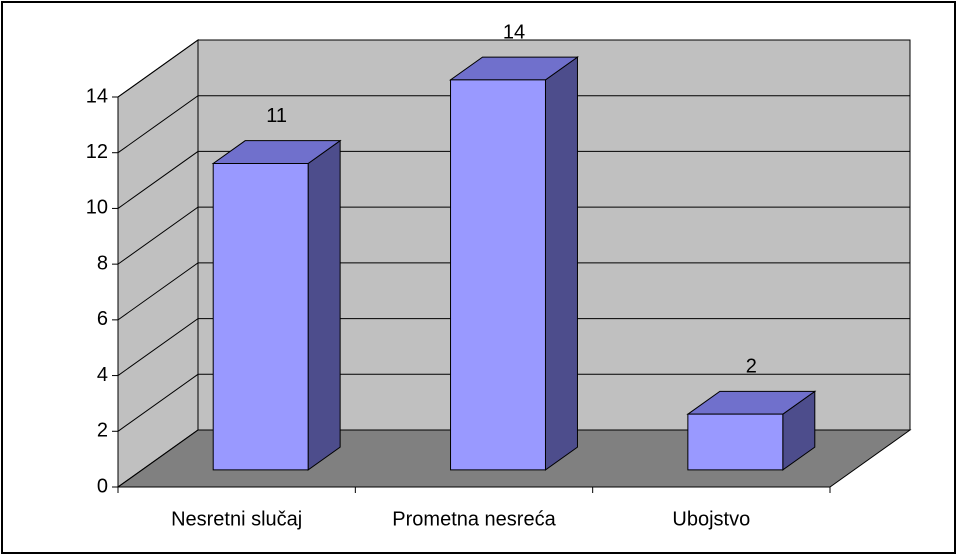 Image resolution: width=958 pixels, height=556 pixels. Describe the element at coordinates (102, 263) in the screenshot. I see `y-tick-label: 8` at that location.